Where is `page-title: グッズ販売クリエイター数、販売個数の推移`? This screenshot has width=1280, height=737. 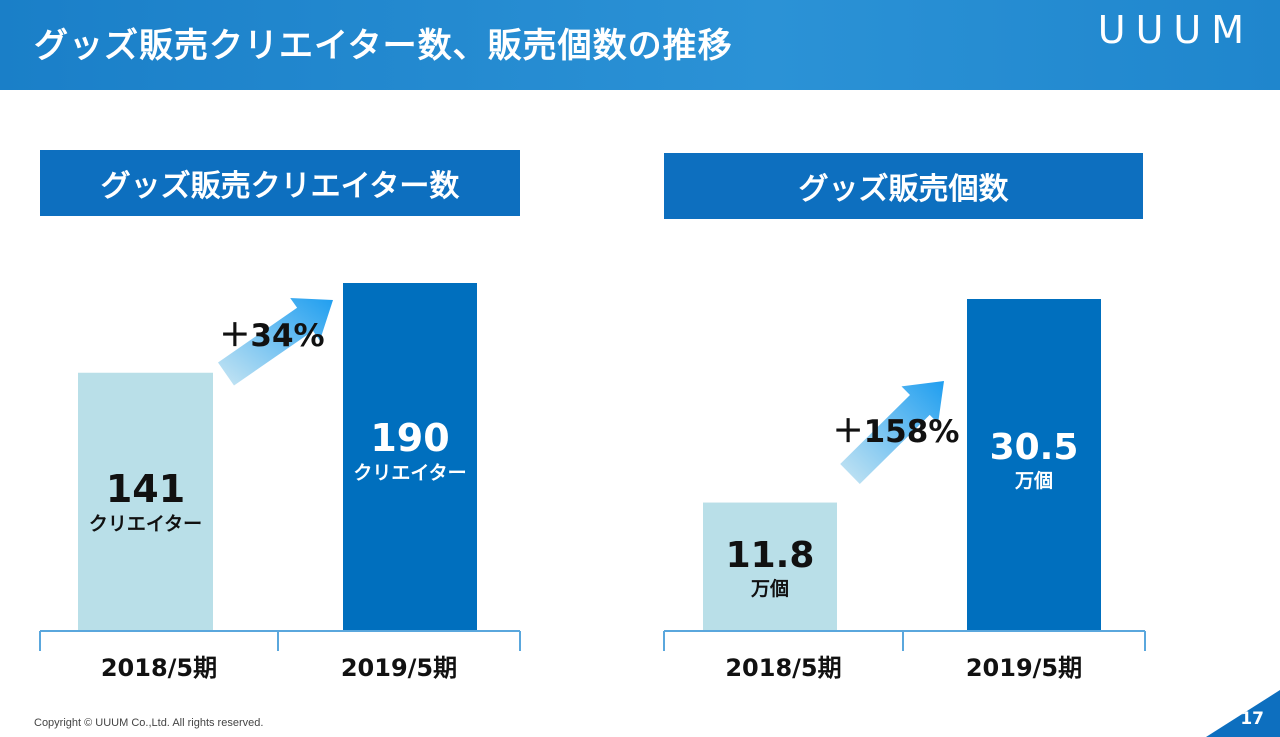 page-title: グッズ販売クリエイター数、販売個数の推移 is located at coordinates (383, 46).